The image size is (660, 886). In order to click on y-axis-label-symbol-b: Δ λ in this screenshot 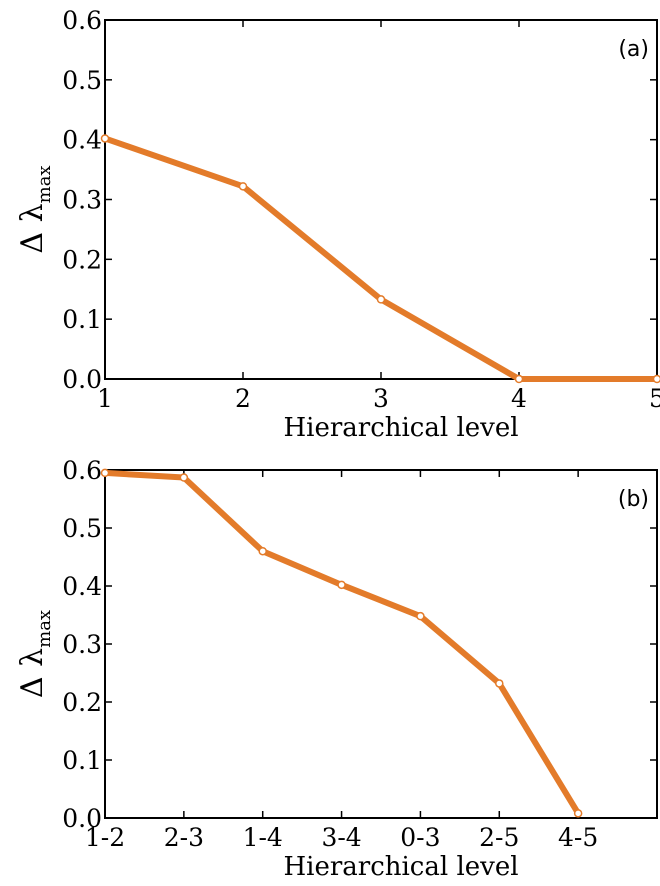, I will do `click(32, 673)`.